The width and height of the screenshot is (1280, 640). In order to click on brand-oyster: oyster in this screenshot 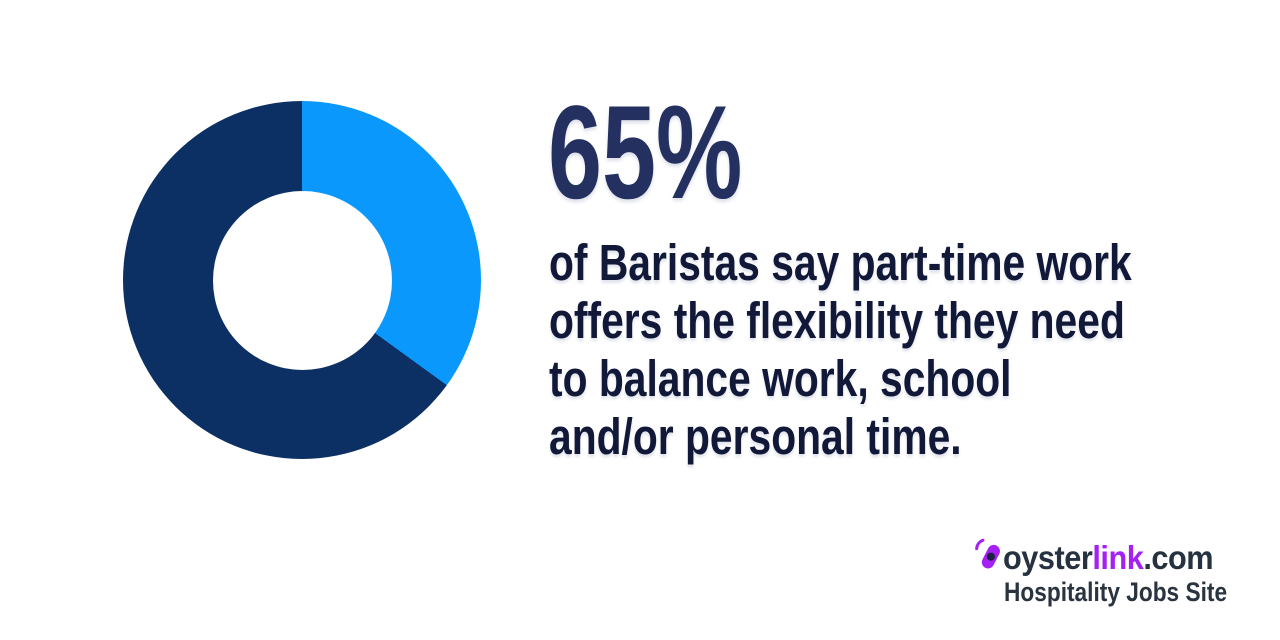, I will do `click(1048, 557)`.